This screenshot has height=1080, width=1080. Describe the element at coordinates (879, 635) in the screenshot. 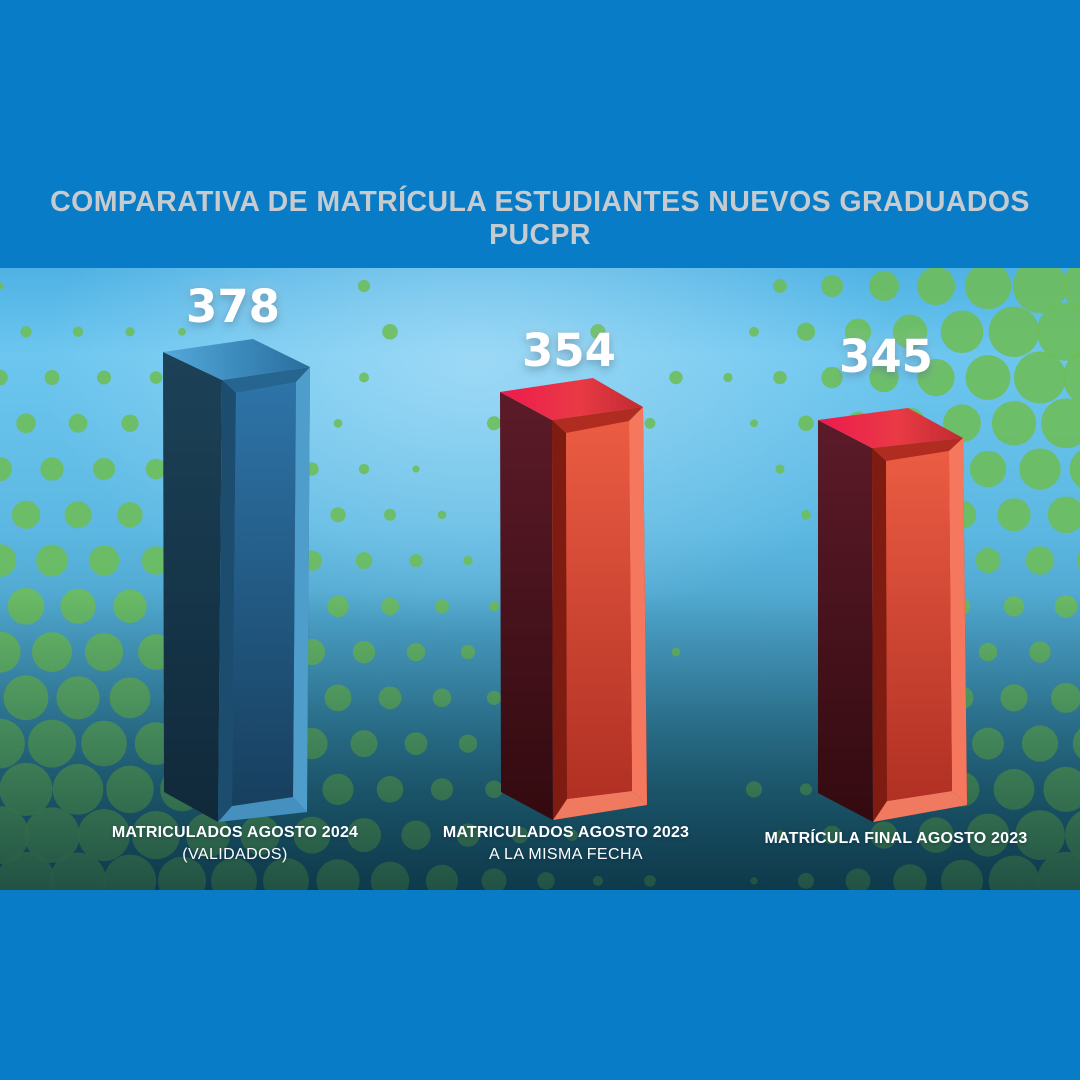

I see `bar3-bevel-left` at that location.